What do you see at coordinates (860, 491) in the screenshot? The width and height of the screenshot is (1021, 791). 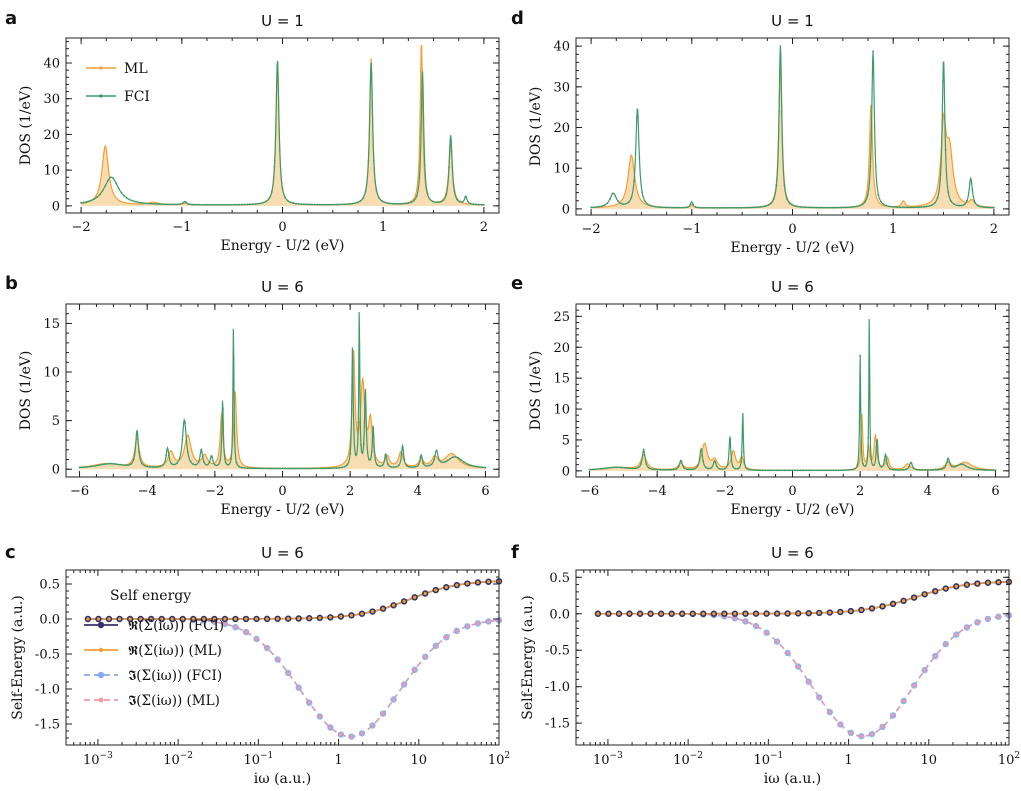 I see `x-tick-label: 2` at bounding box center [860, 491].